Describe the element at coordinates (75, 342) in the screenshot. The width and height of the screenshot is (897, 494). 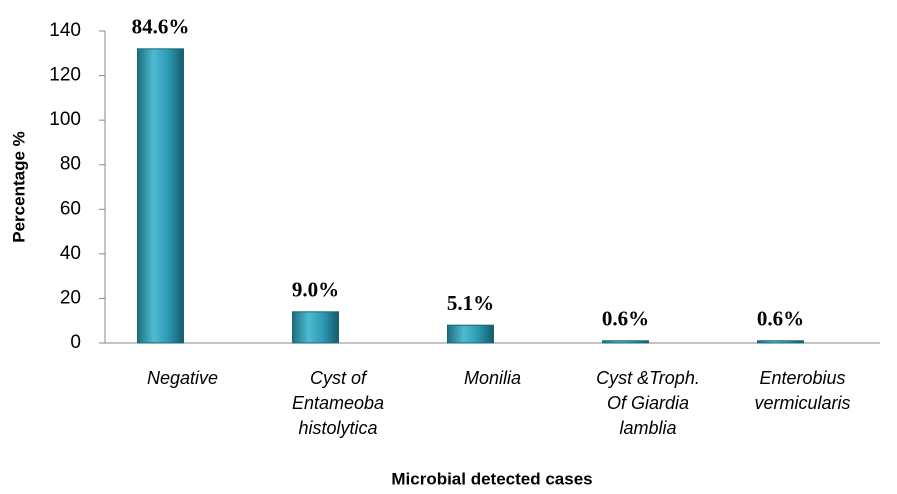
I see `y-tick-label: 0` at that location.